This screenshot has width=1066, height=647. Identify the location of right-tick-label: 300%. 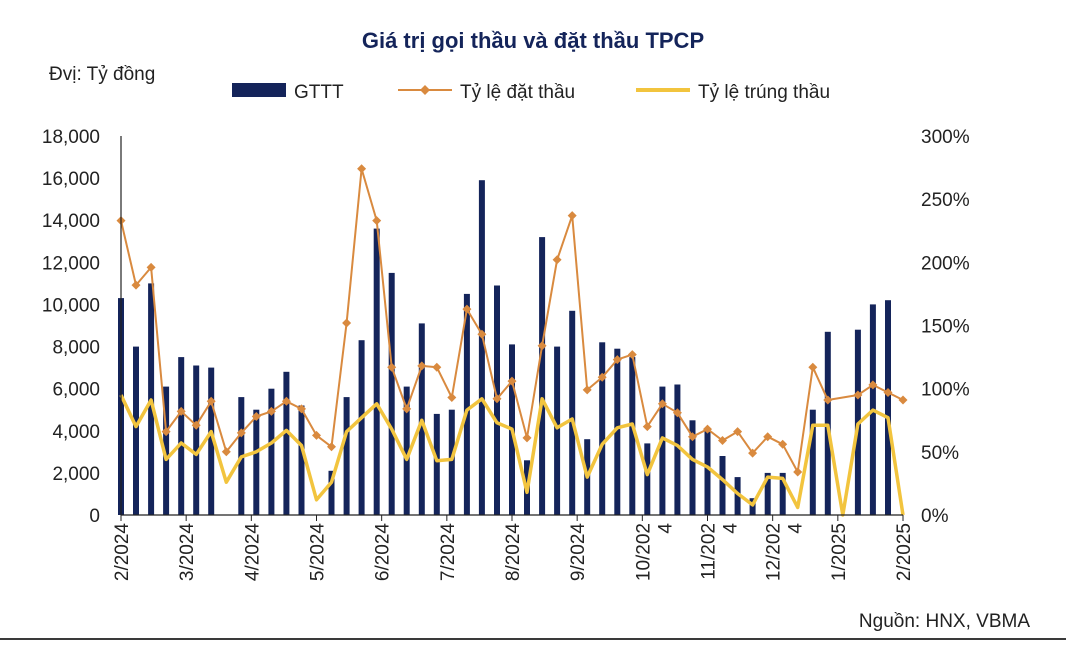
(945, 137).